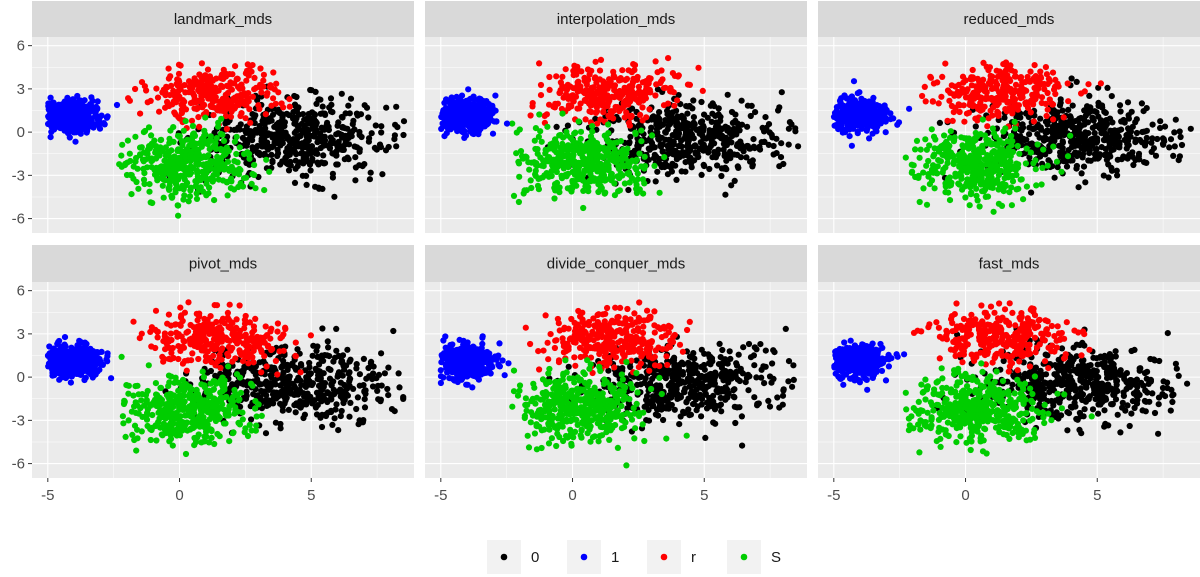 This screenshot has width=1200, height=577. Describe the element at coordinates (21, 46) in the screenshot. I see `y-tick-label: 6` at that location.